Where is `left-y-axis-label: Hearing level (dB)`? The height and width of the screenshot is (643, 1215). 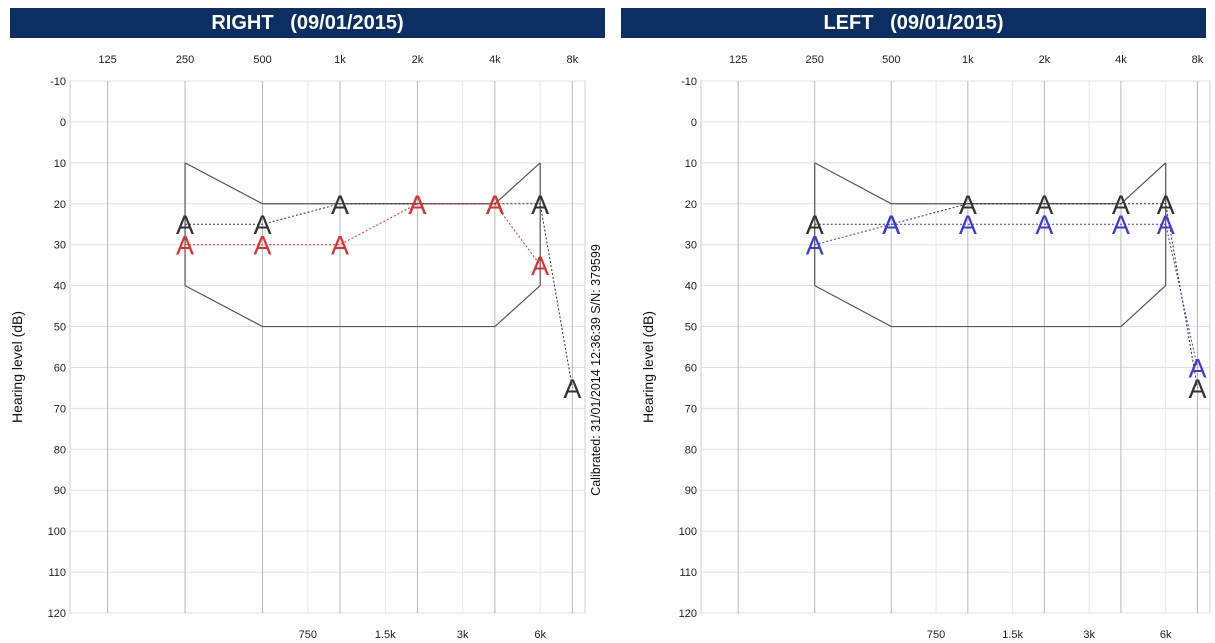 left-y-axis-label: Hearing level (dB) is located at coordinates (648, 367).